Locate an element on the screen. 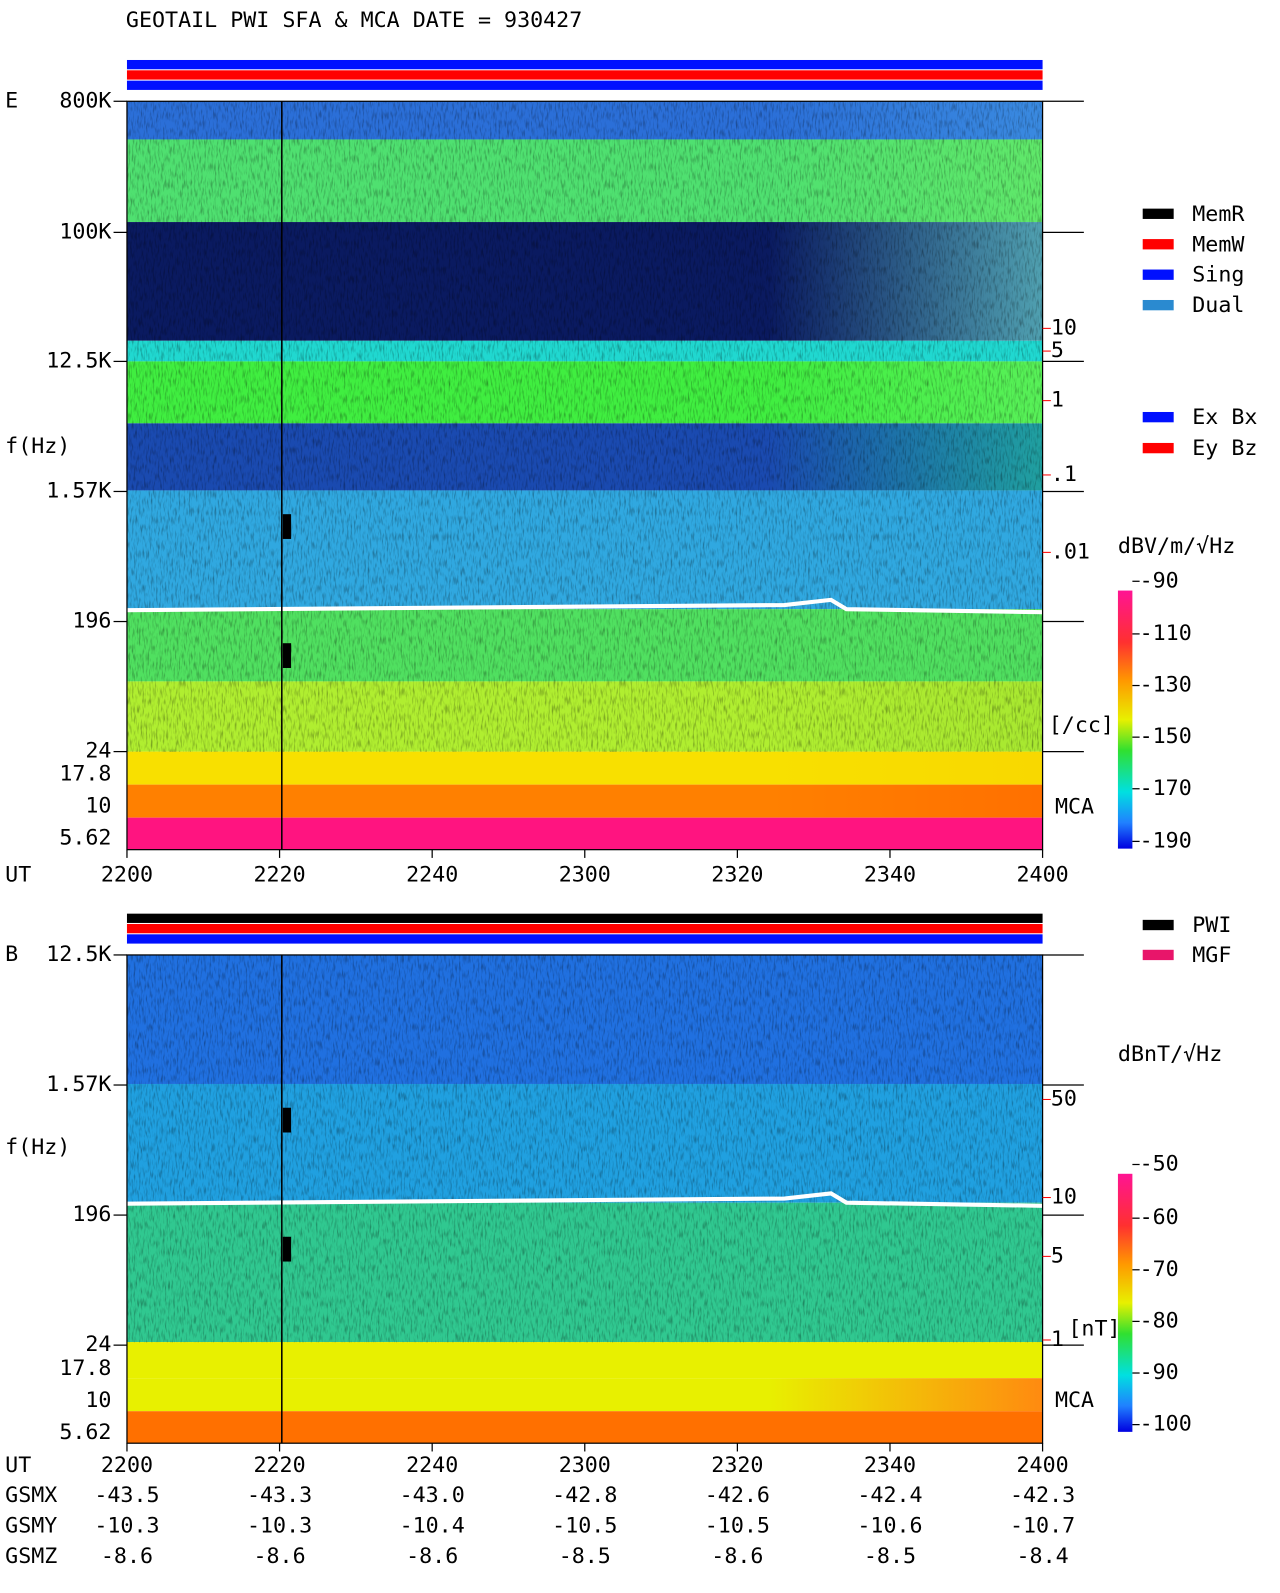  density-tick-label: .01 is located at coordinates (1070, 551).